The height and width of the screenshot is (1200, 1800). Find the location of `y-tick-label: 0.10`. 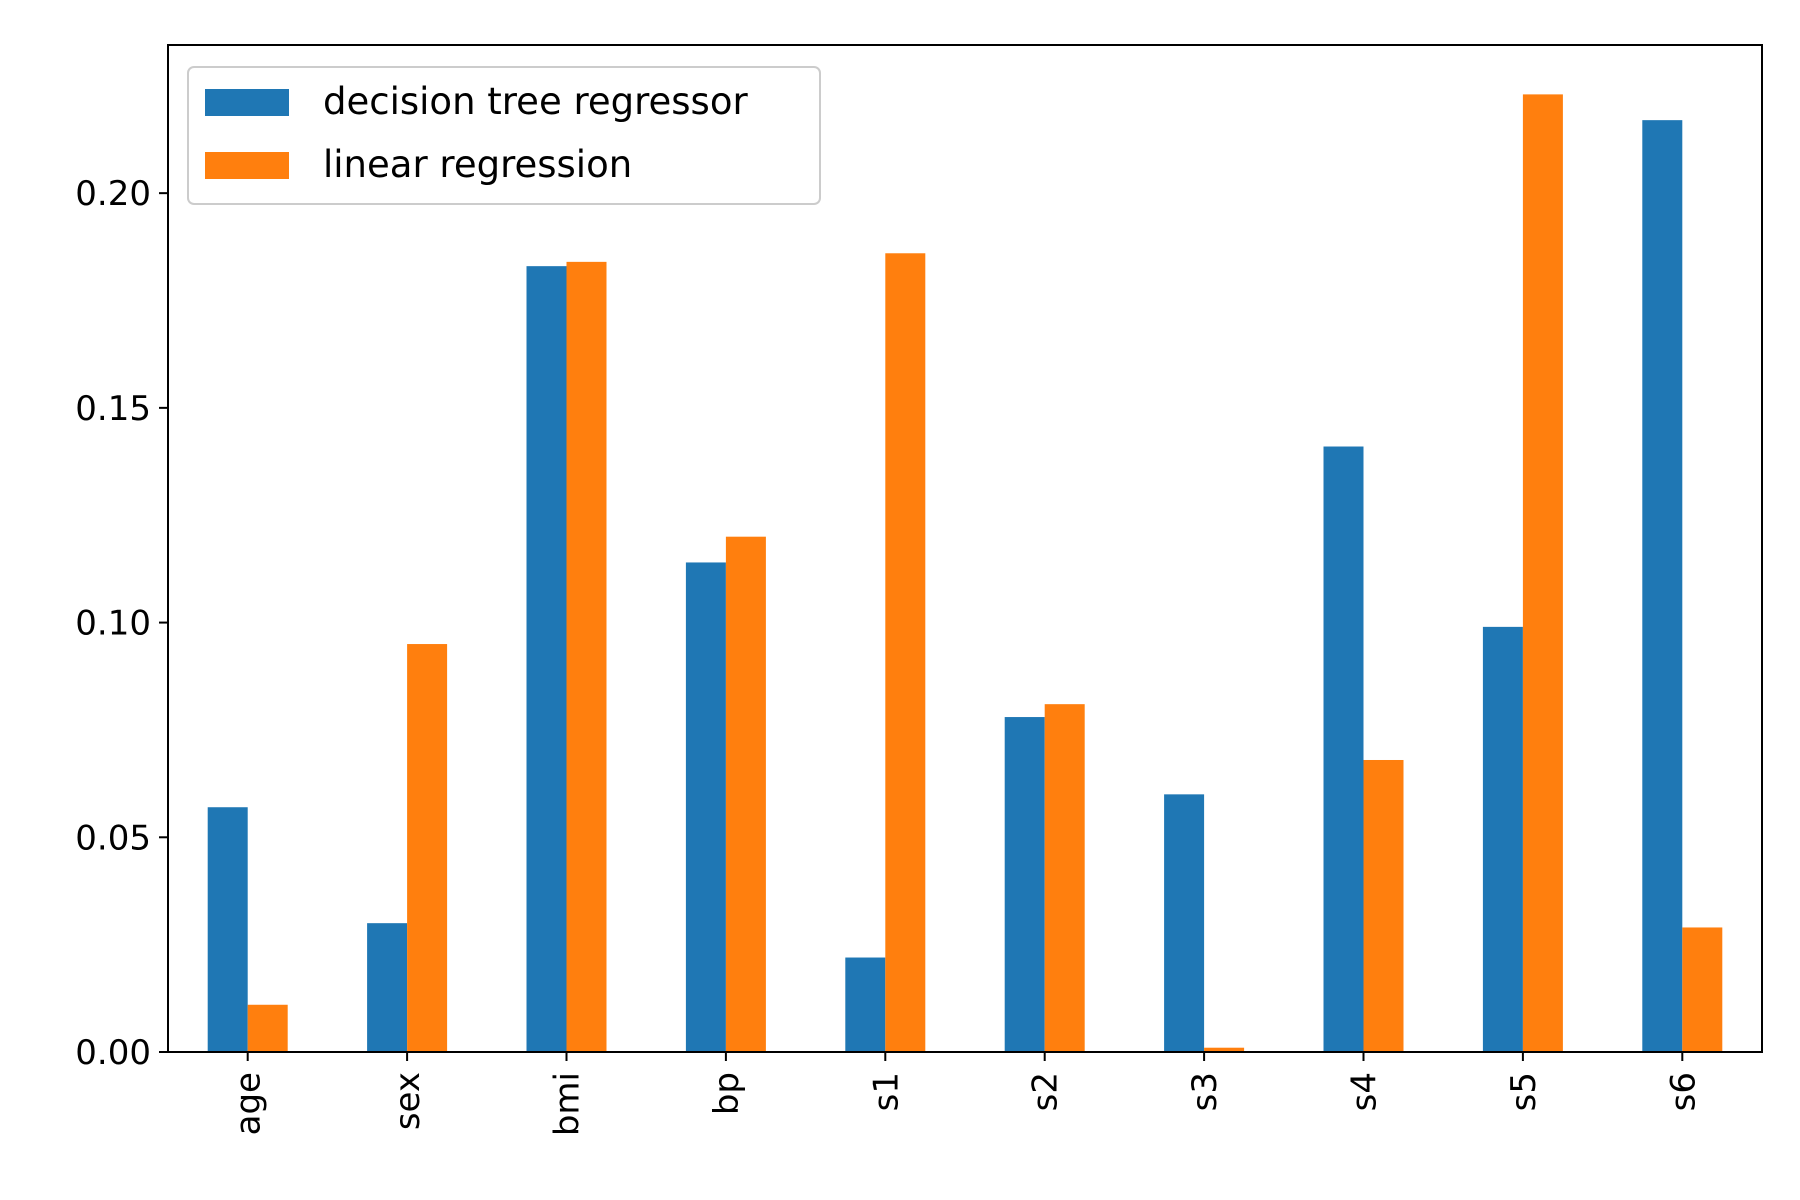

y-tick-label: 0.10 is located at coordinates (113, 624).